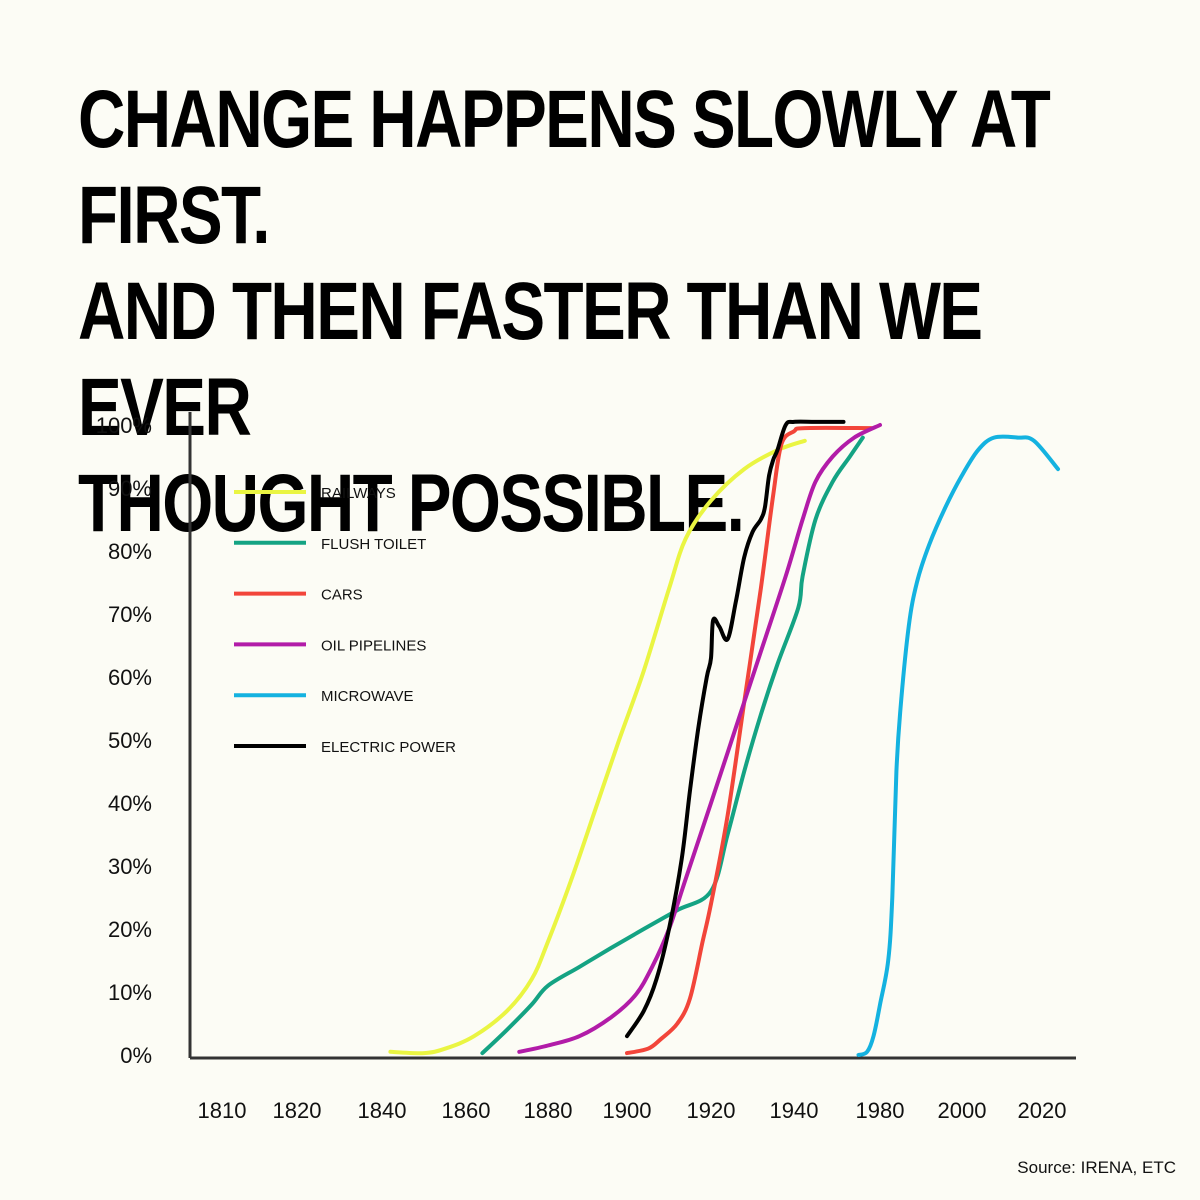  What do you see at coordinates (564, 167) in the screenshot?
I see `chart-title-line-1: CHANGE HAPPENS SLOWLY AT FIRST.` at bounding box center [564, 167].